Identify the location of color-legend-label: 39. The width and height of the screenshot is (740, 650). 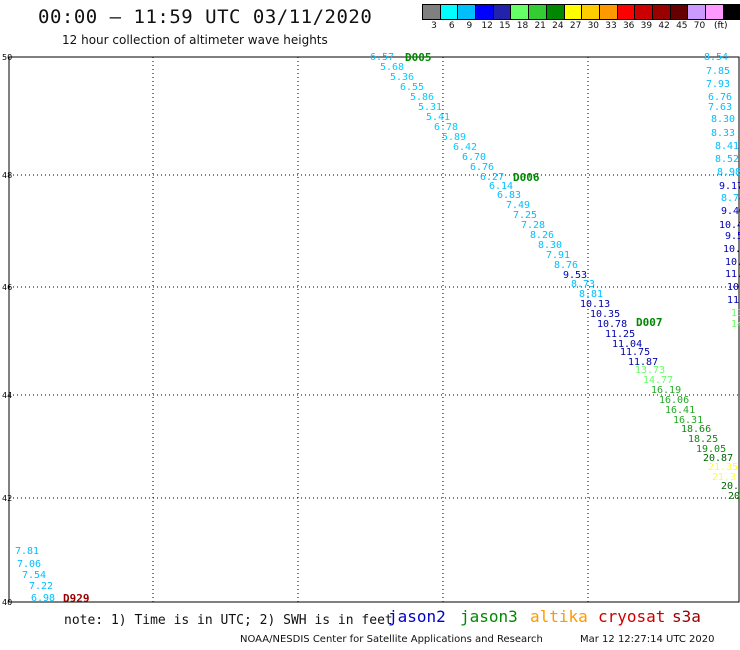
(646, 26).